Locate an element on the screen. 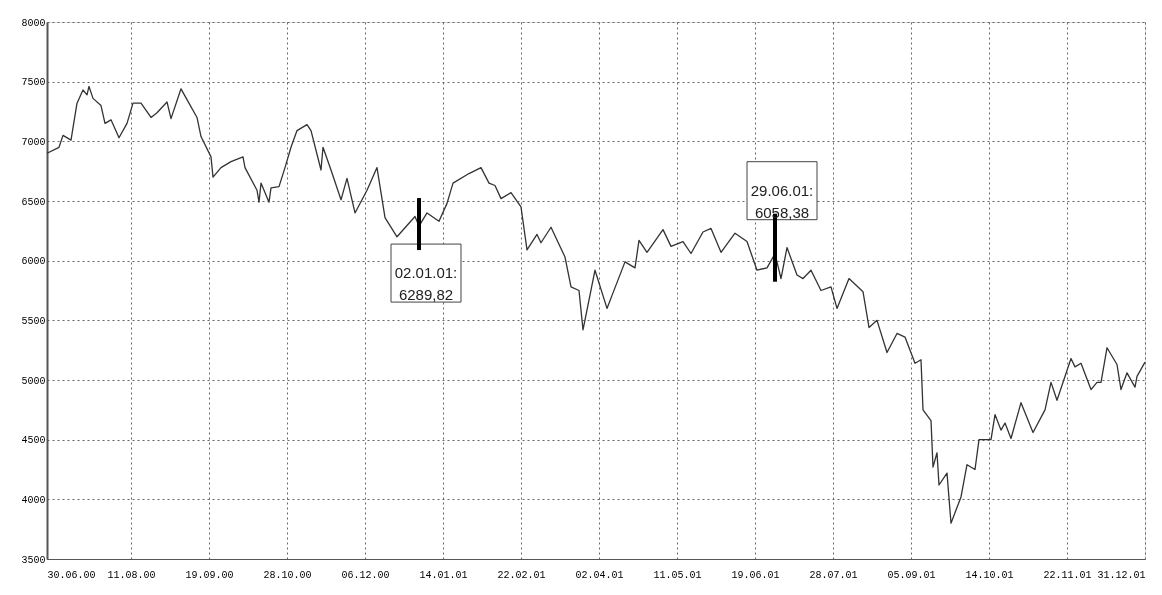  x-tick-label: 19.06.01 is located at coordinates (755, 575).